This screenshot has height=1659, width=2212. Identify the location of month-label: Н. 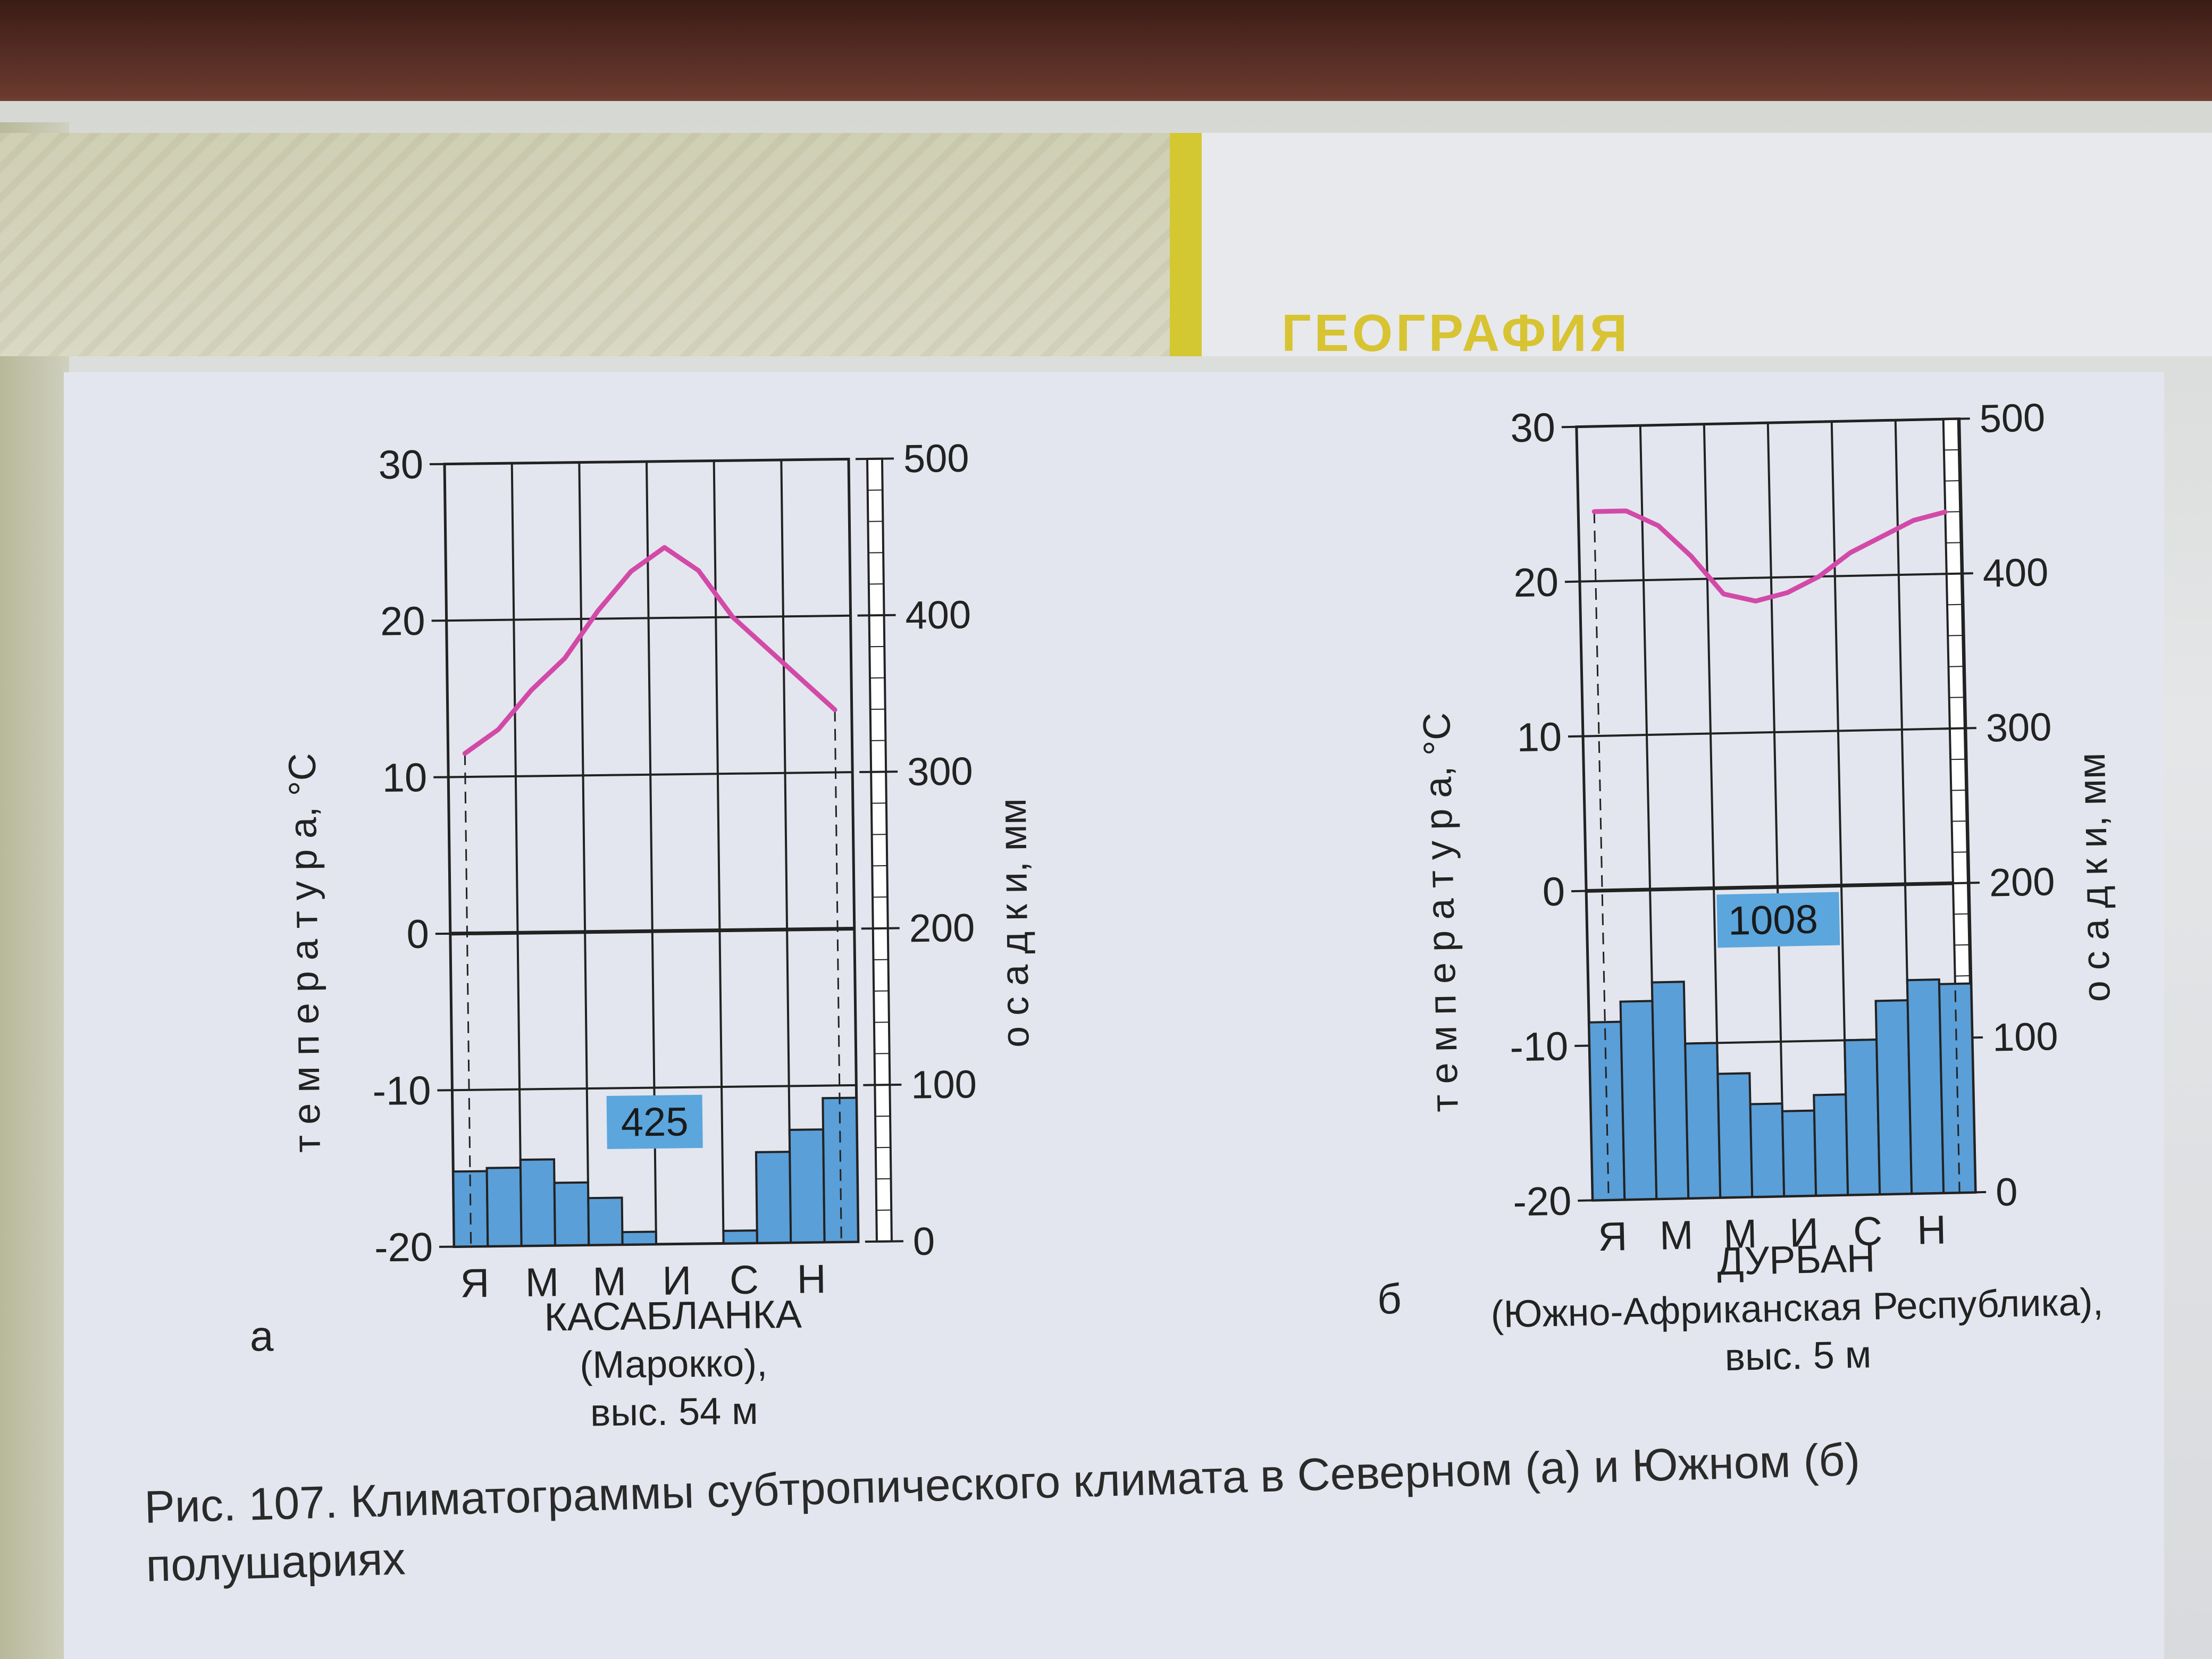
(811, 1279).